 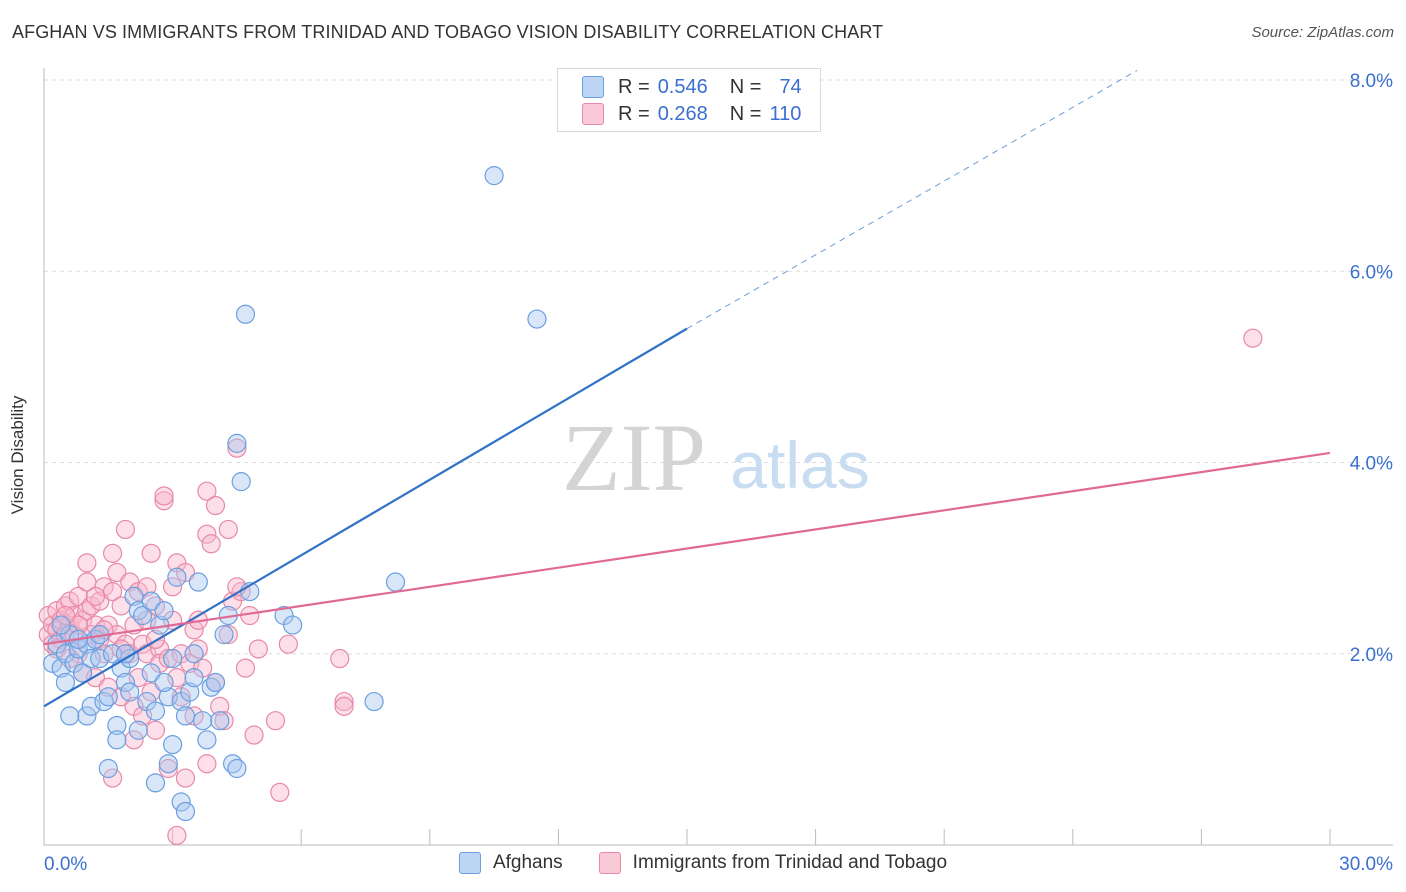 What do you see at coordinates (634, 457) in the screenshot?
I see `watermark-zip: ZIP` at bounding box center [634, 457].